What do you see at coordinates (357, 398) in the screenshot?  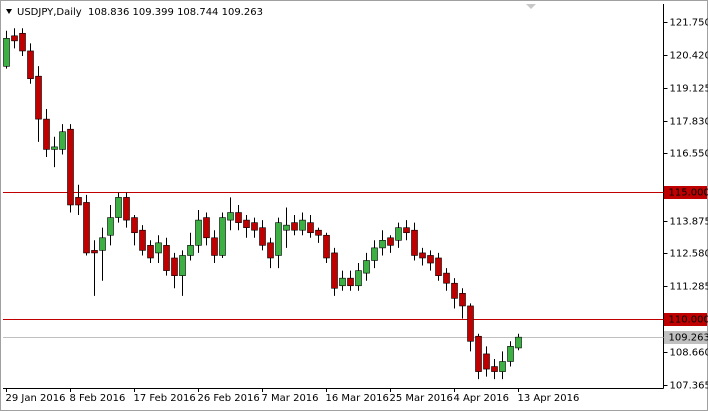 I see `x-tick-label: 16 Mar 2016` at bounding box center [357, 398].